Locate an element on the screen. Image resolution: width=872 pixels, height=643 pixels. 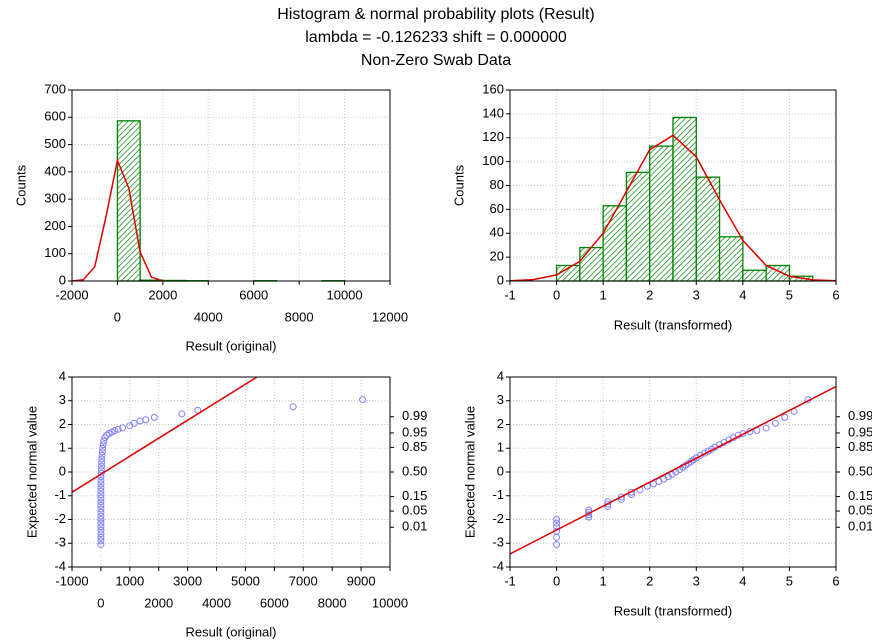
x-tick-label: -1000 is located at coordinates (71, 580).